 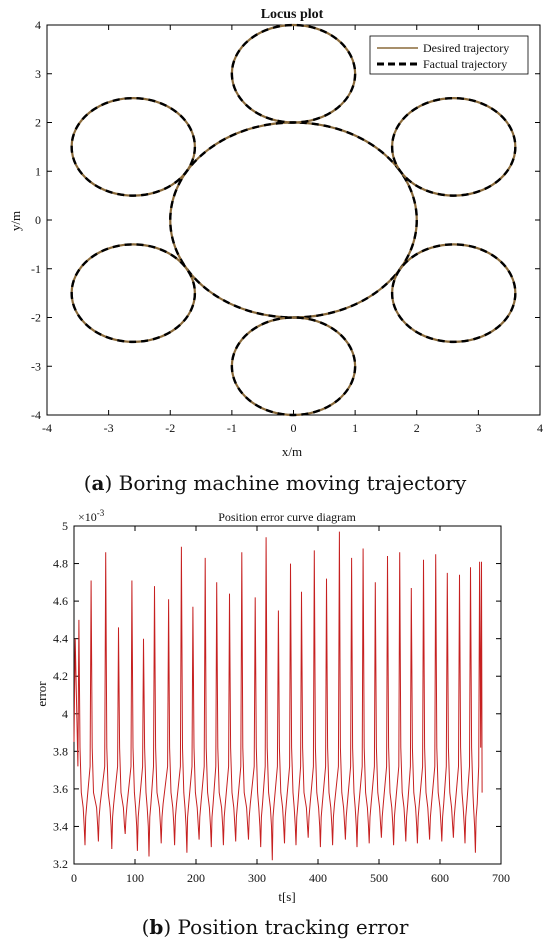 What do you see at coordinates (294, 428) in the screenshot?
I see `chart-a-xtick-label: 0` at bounding box center [294, 428].